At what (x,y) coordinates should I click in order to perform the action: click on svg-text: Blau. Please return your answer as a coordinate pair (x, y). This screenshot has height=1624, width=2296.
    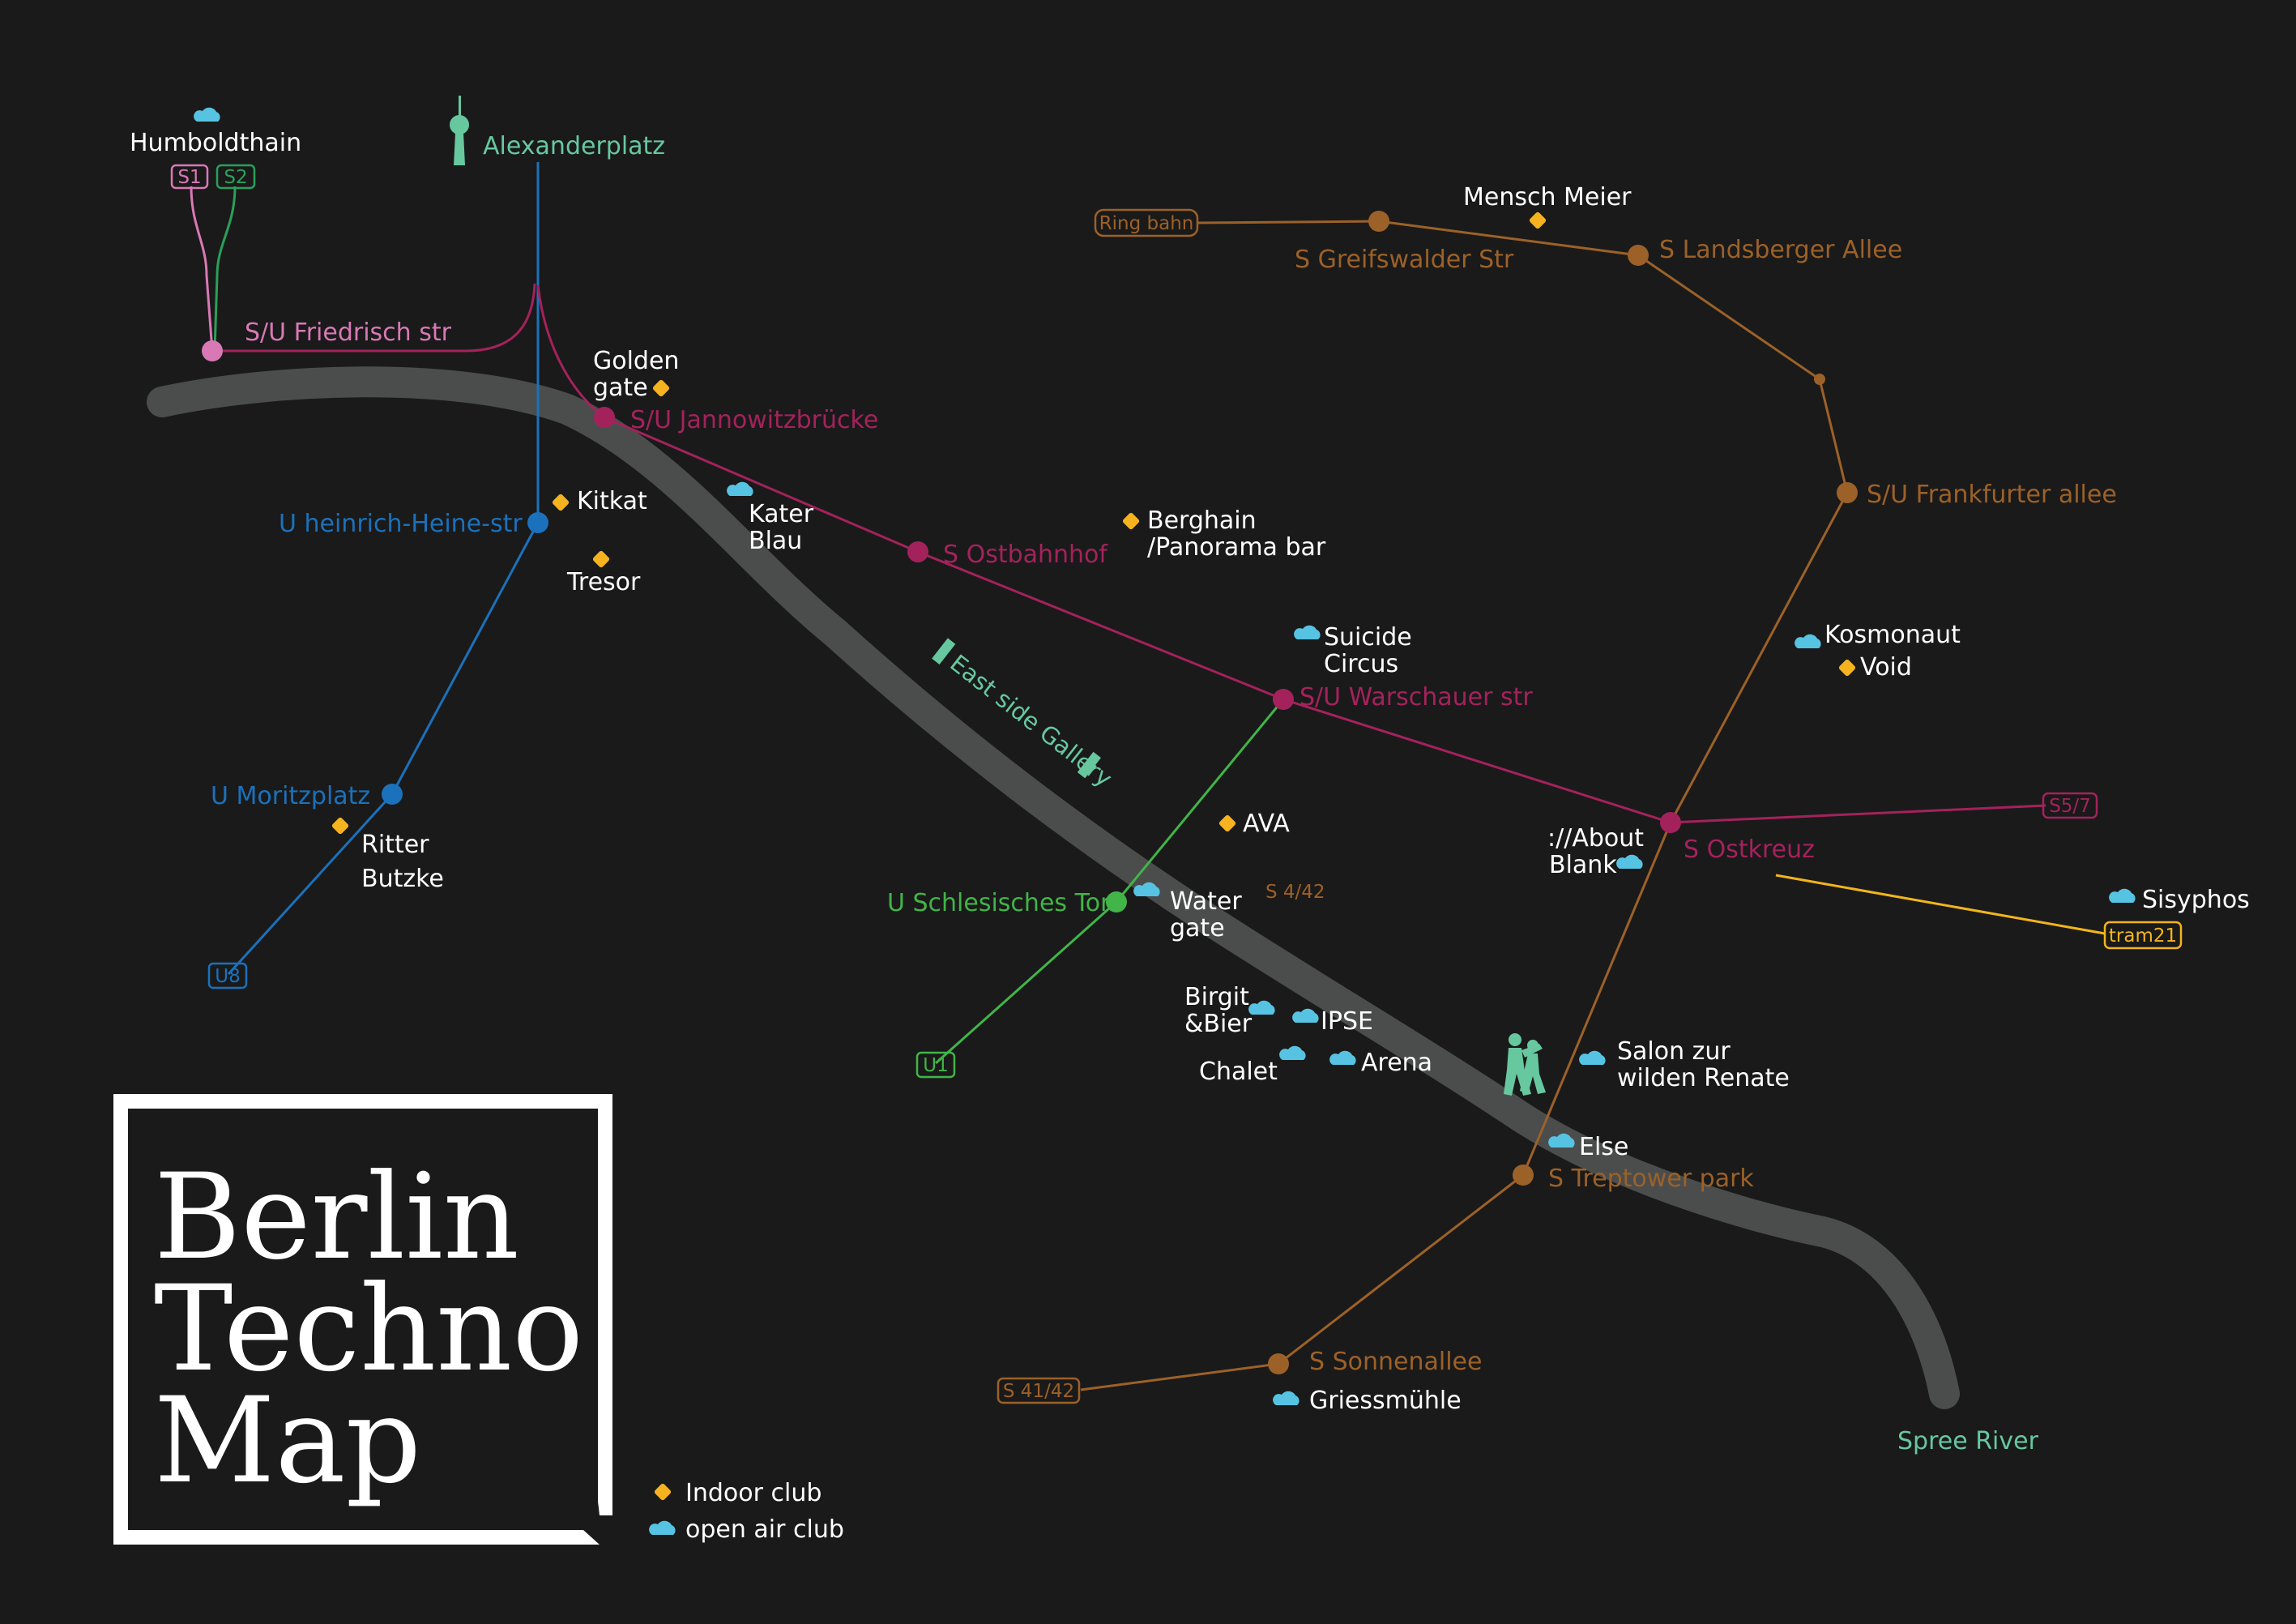
    Looking at the image, I should click on (775, 541).